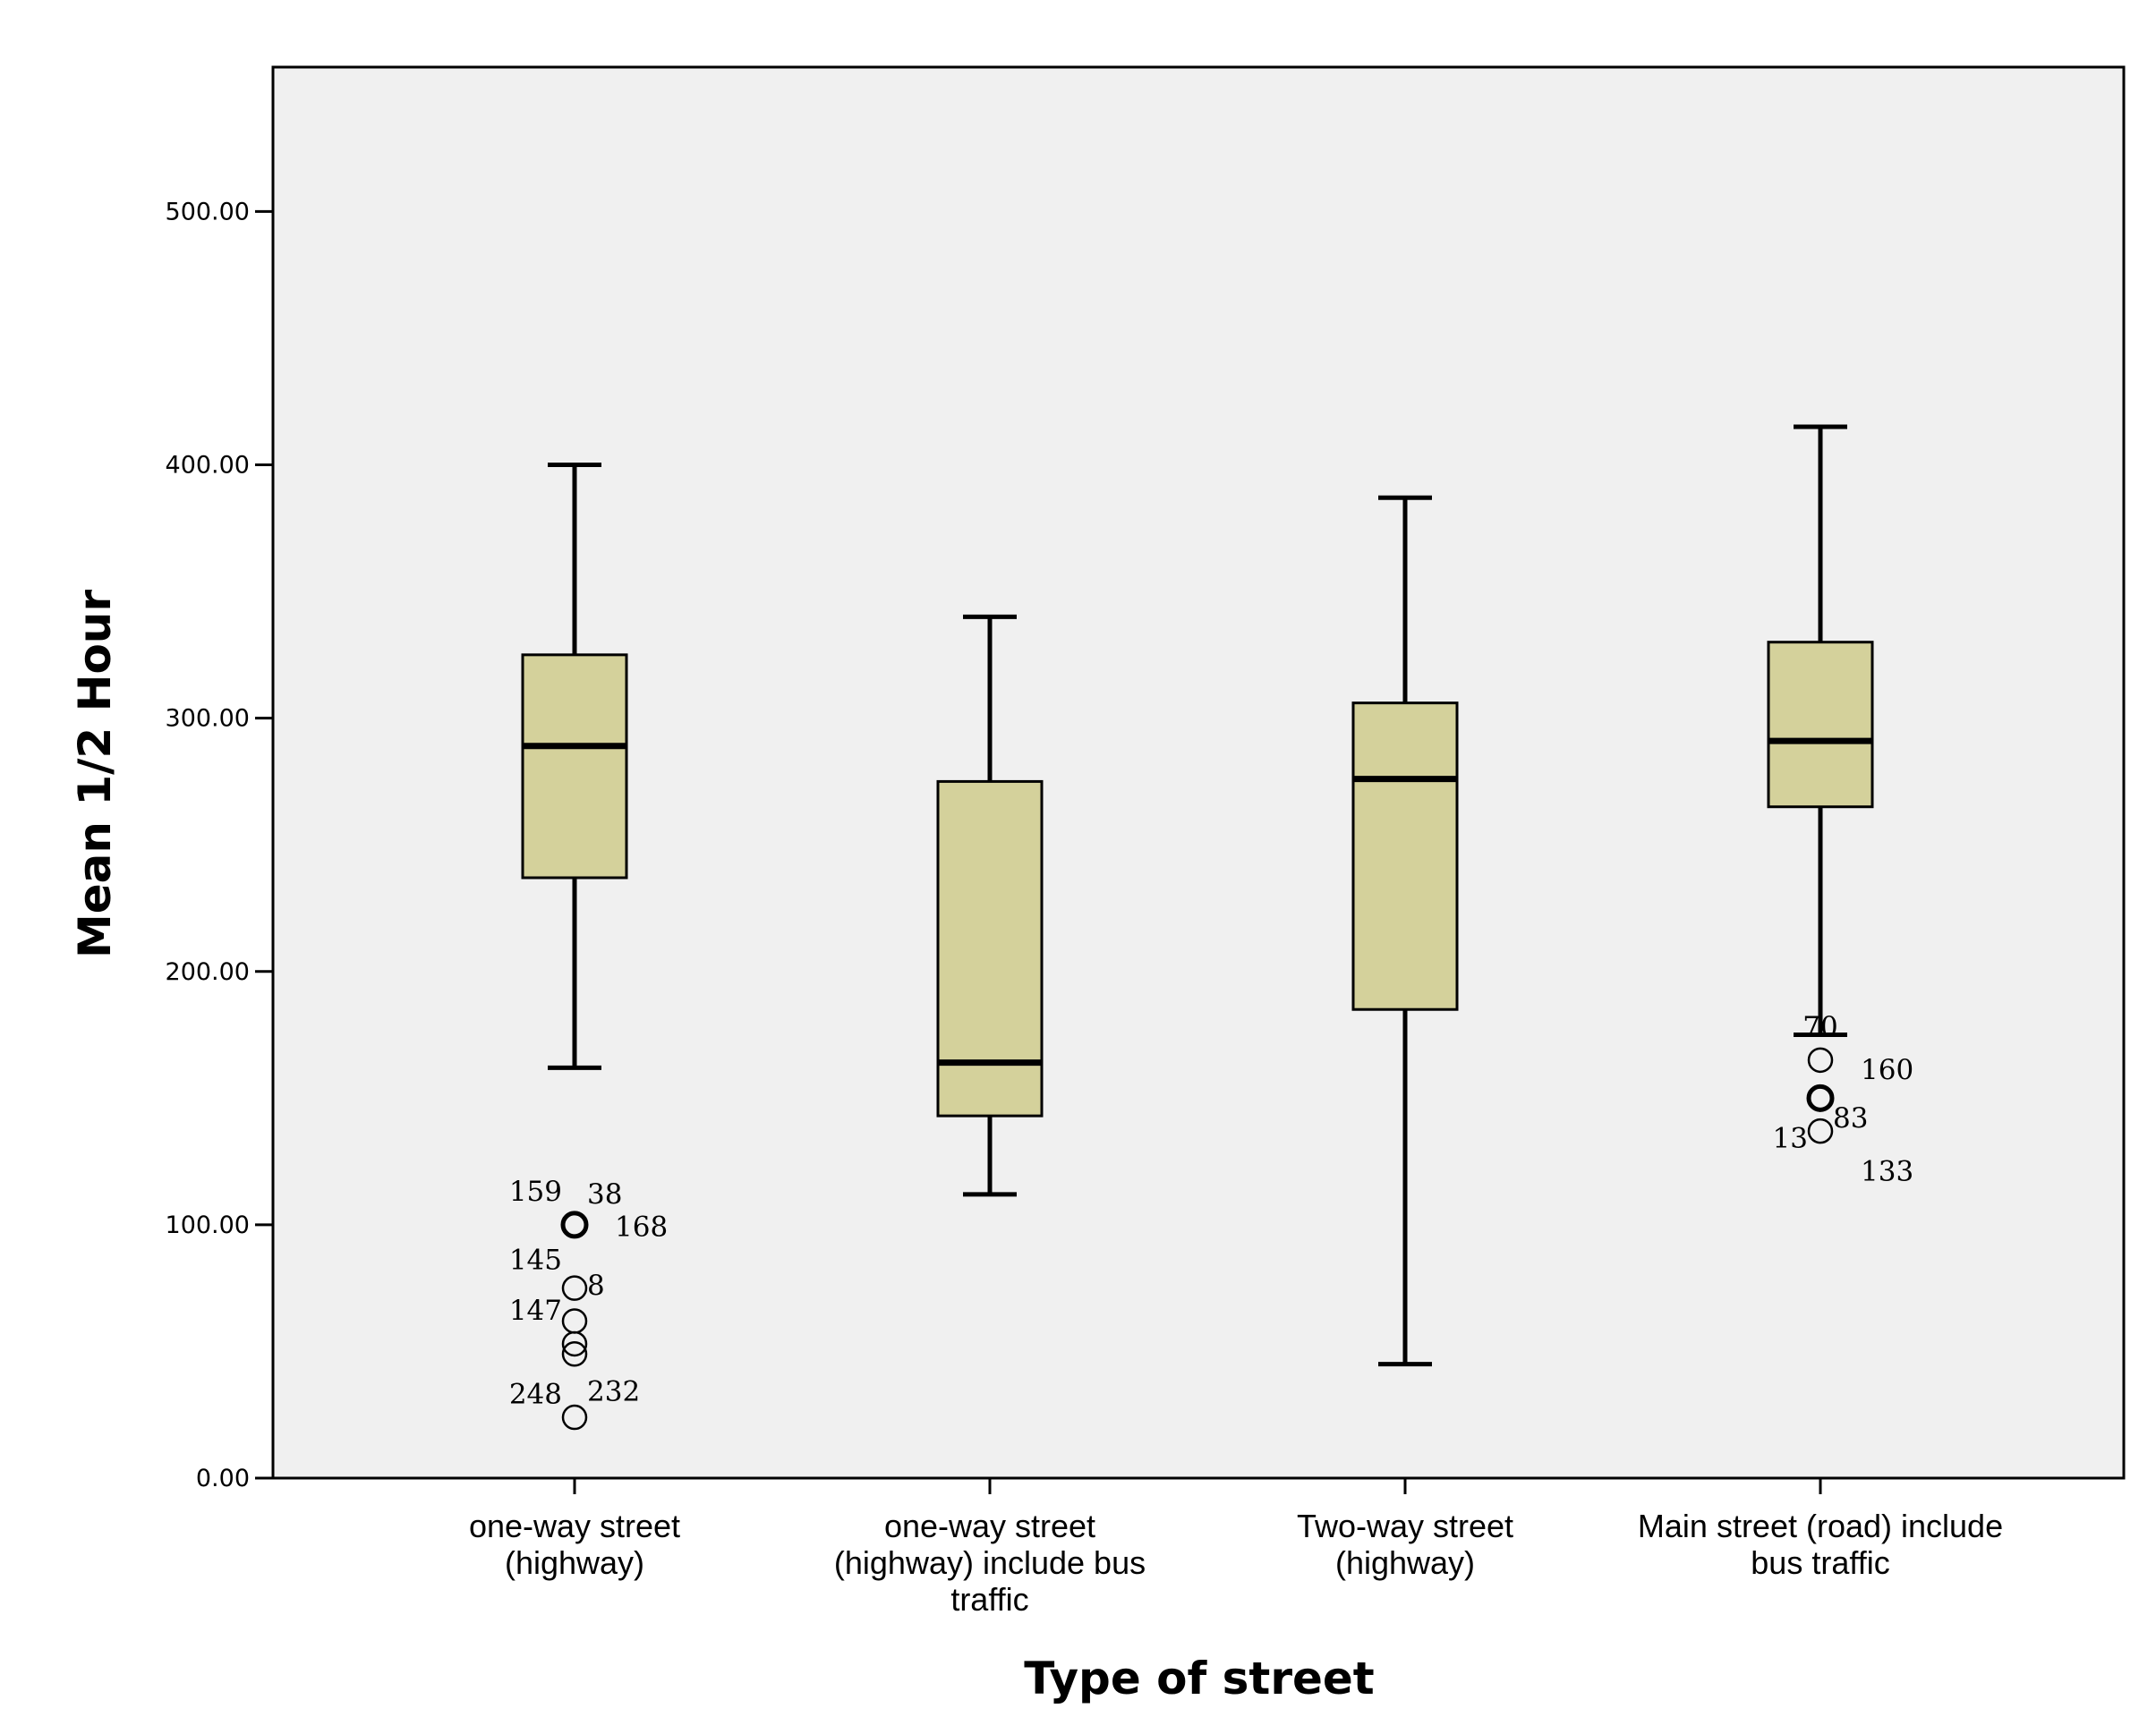 The height and width of the screenshot is (1717, 2156). I want to click on x-tick-label: traffic, so click(989, 1599).